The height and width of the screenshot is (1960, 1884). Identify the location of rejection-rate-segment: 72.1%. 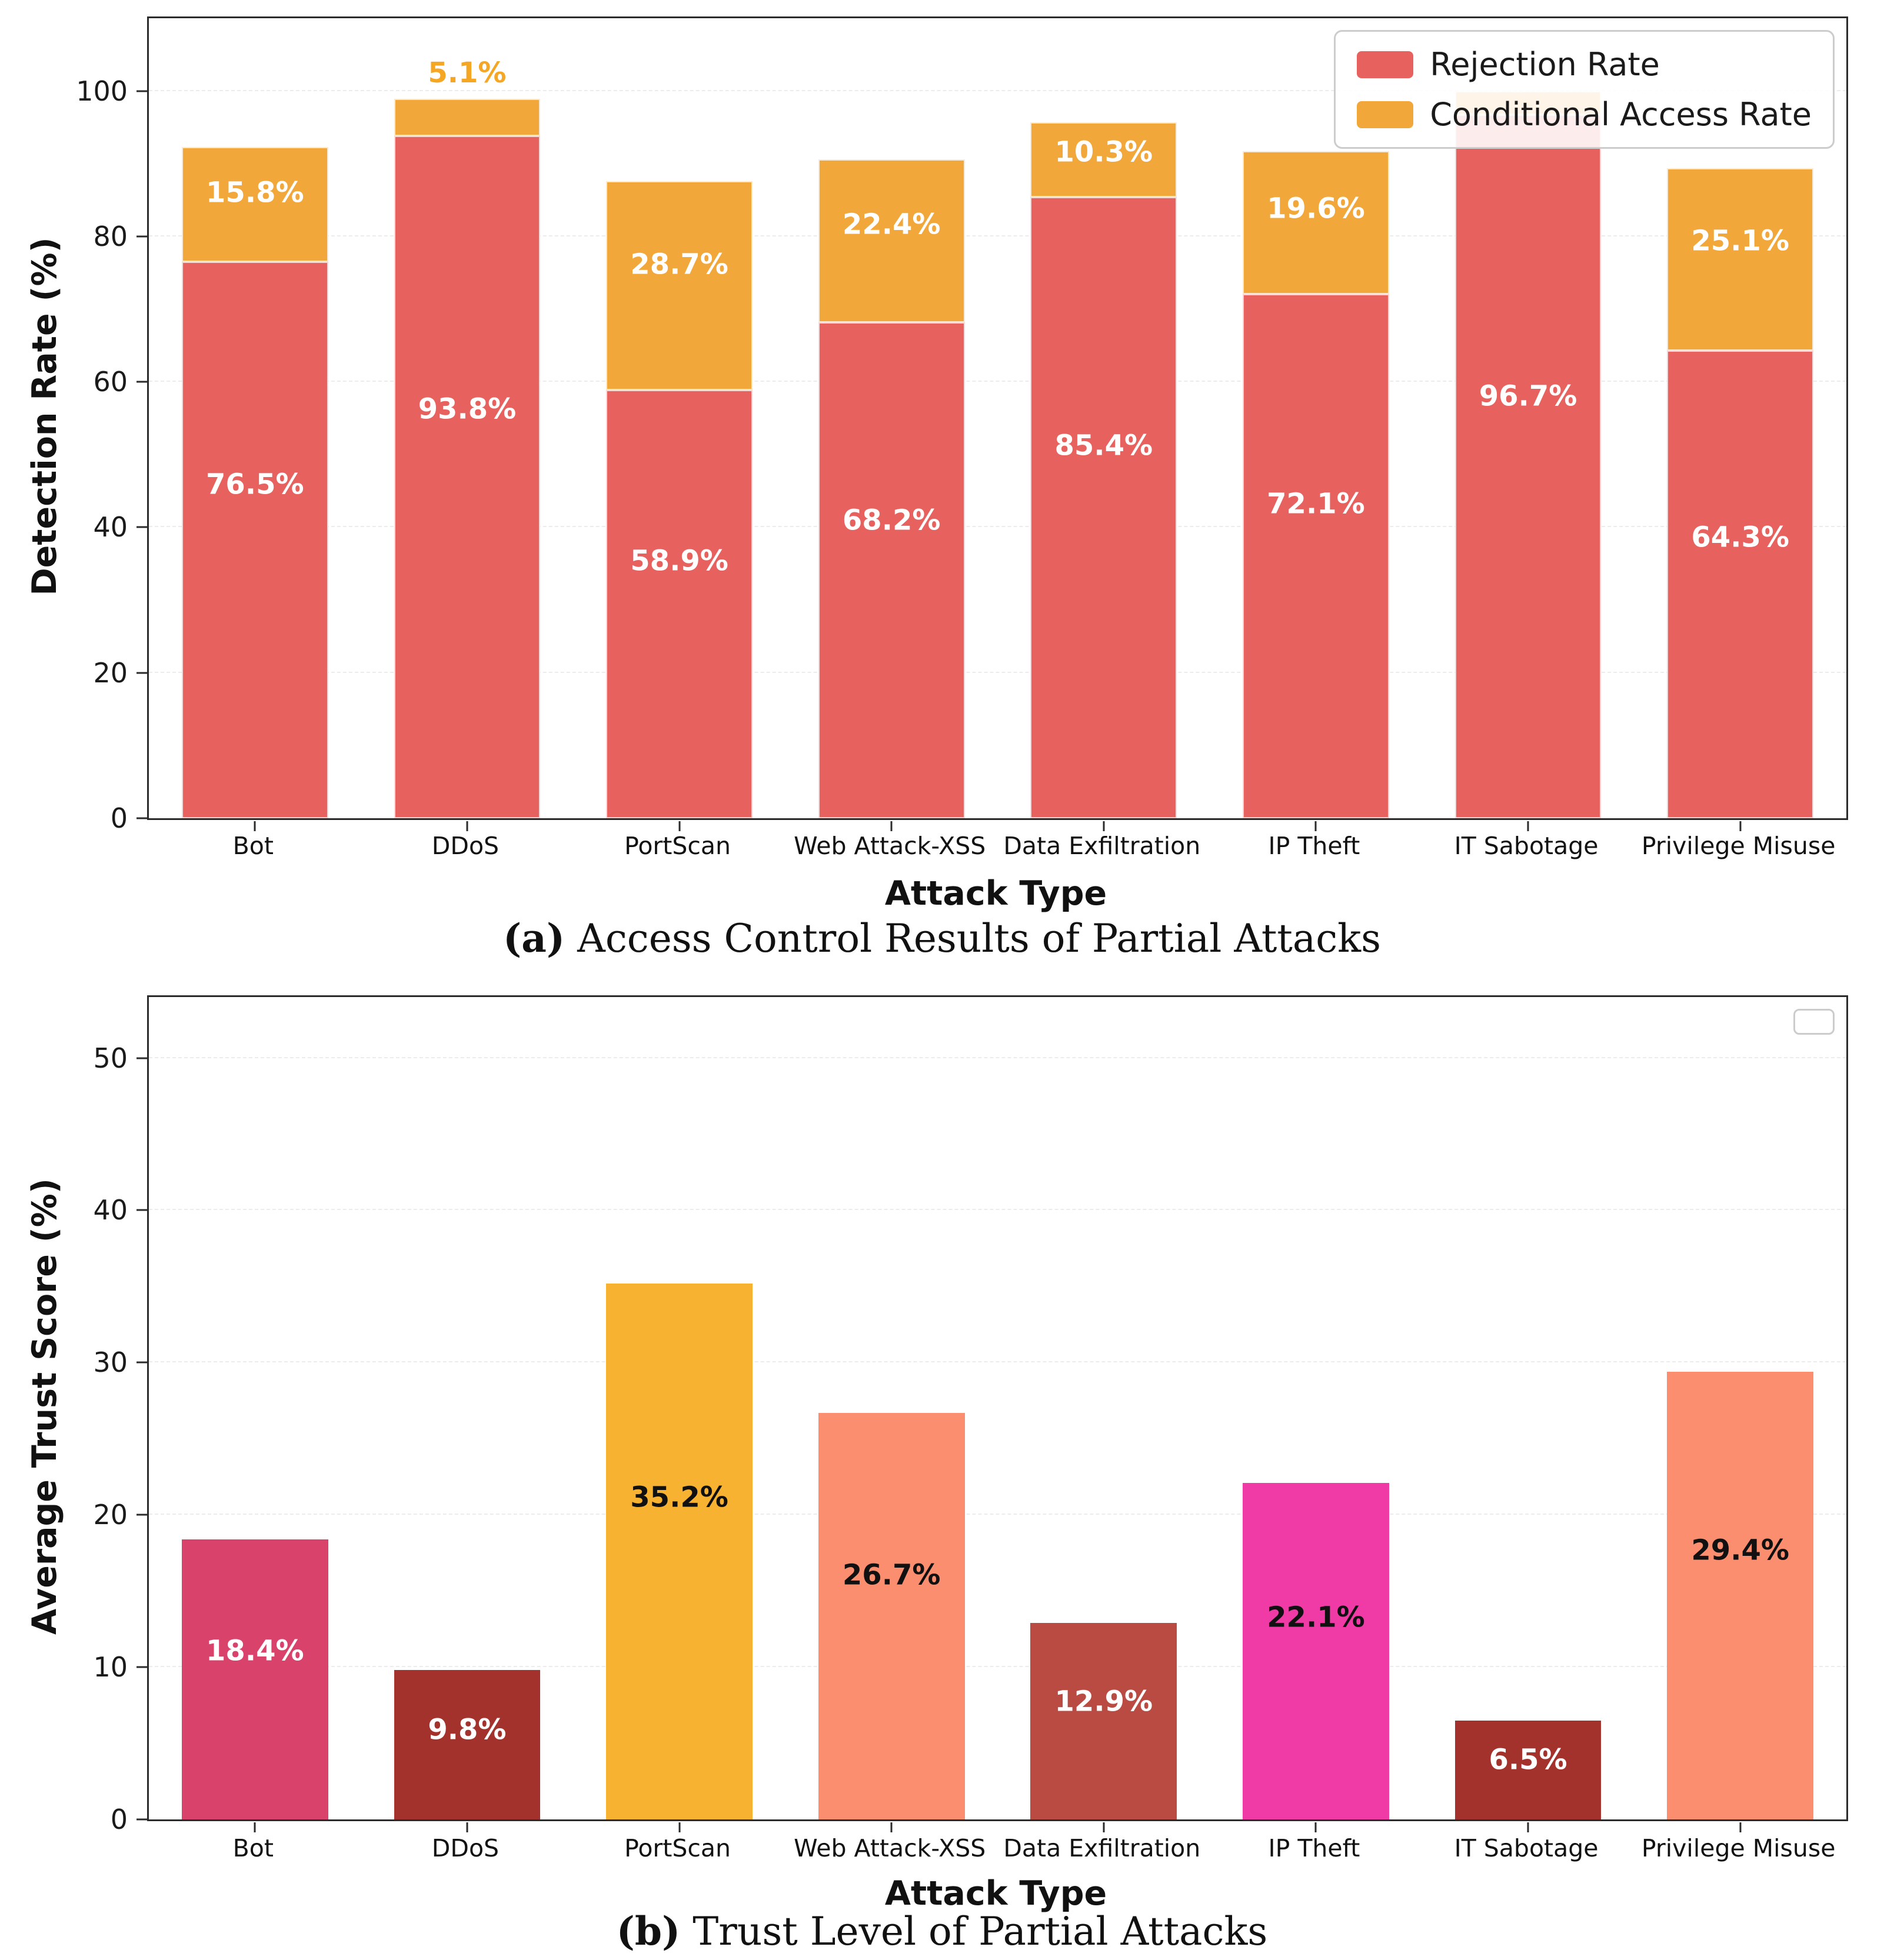
(1316, 556).